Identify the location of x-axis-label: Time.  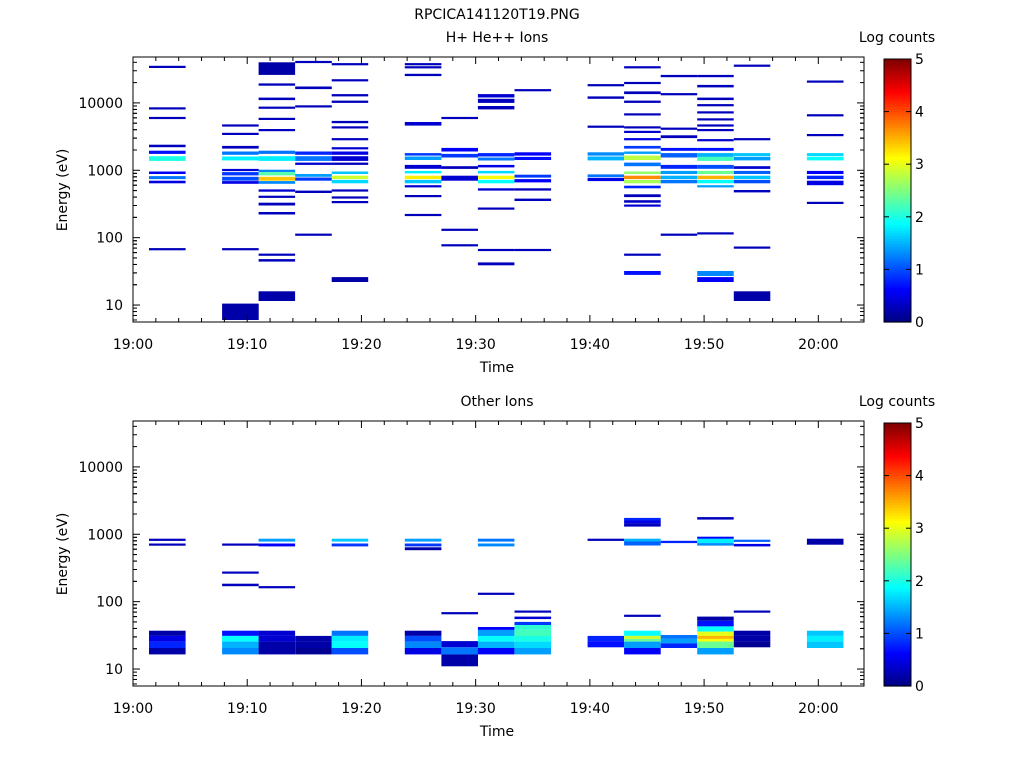
(496, 368).